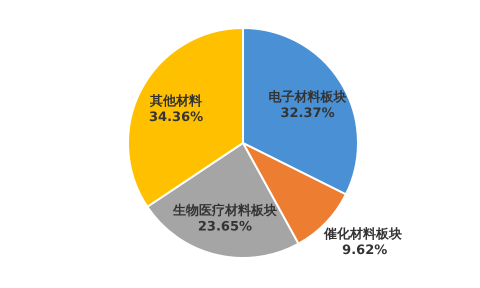 Image resolution: width=480 pixels, height=288 pixels. What do you see at coordinates (362, 234) in the screenshot?
I see `slice-label: 催化材料板块` at bounding box center [362, 234].